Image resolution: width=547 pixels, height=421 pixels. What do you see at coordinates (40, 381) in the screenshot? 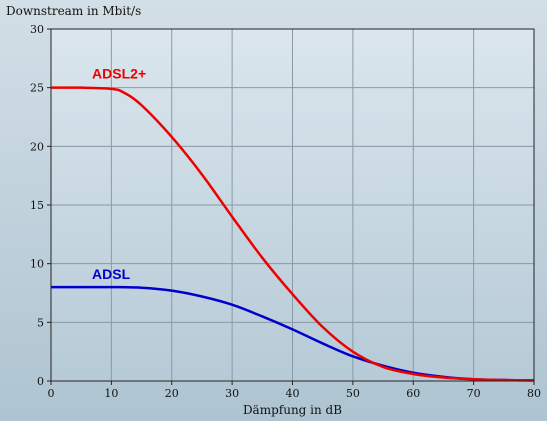
I see `y-tick-label: 0` at bounding box center [40, 381].